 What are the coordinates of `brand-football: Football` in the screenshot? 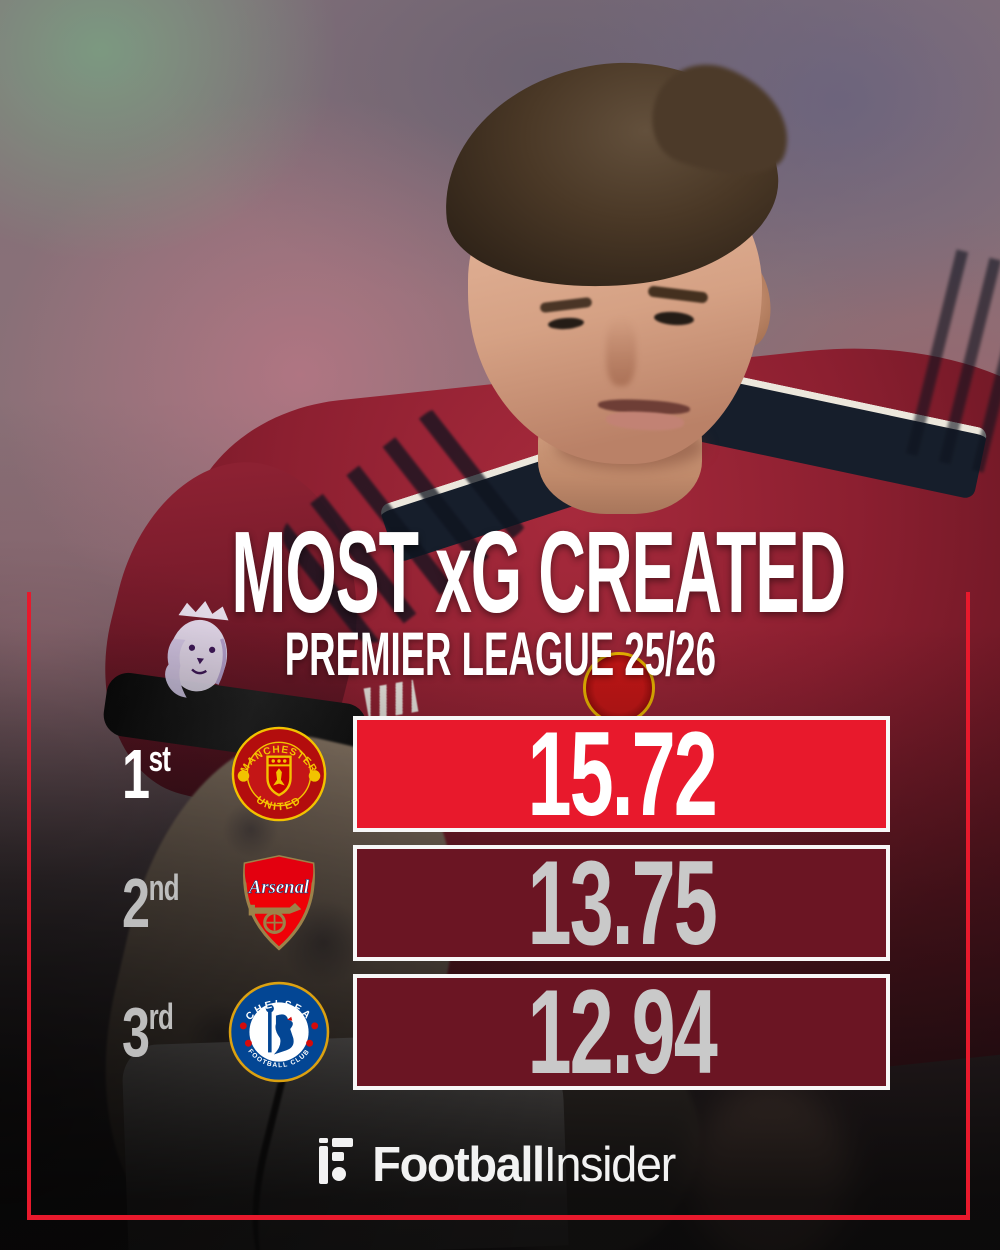 It's located at (458, 1164).